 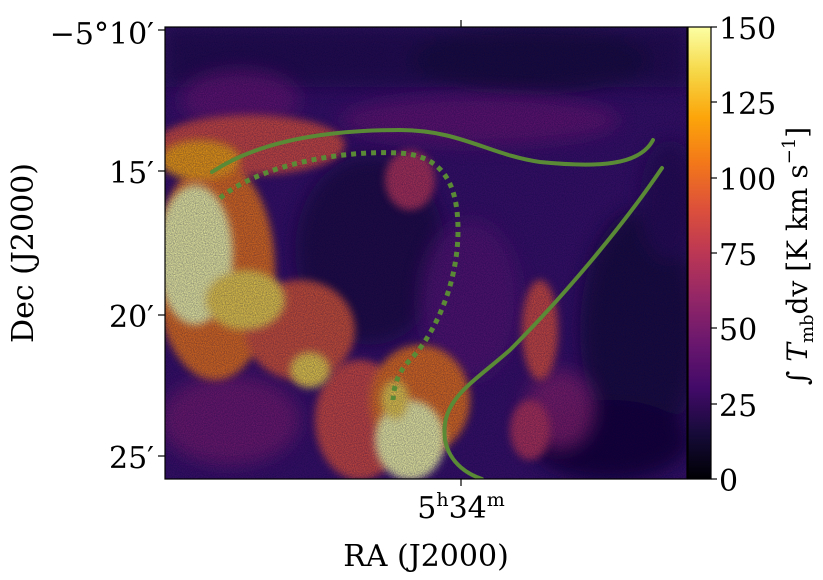 I want to click on y-tick-label: 20′, so click(x=131, y=317).